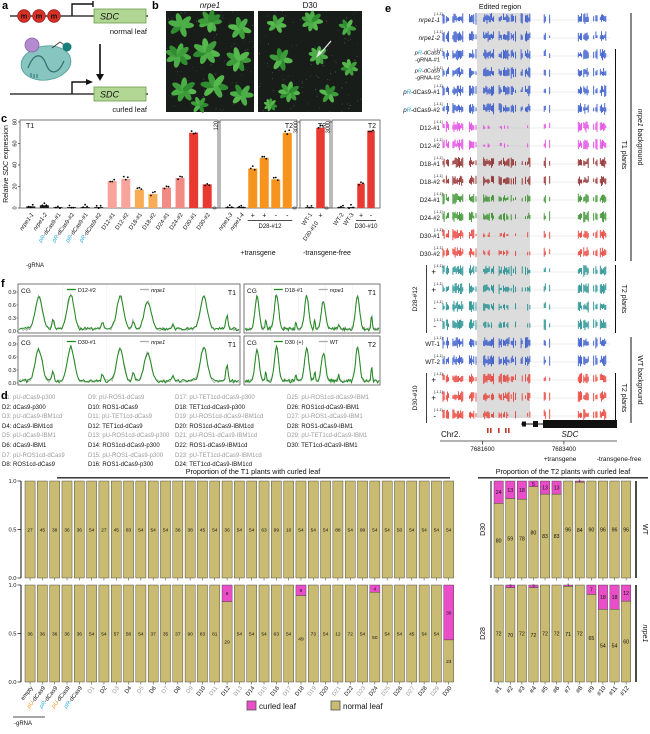  I want to click on svg-text: 120, so click(217, 125).